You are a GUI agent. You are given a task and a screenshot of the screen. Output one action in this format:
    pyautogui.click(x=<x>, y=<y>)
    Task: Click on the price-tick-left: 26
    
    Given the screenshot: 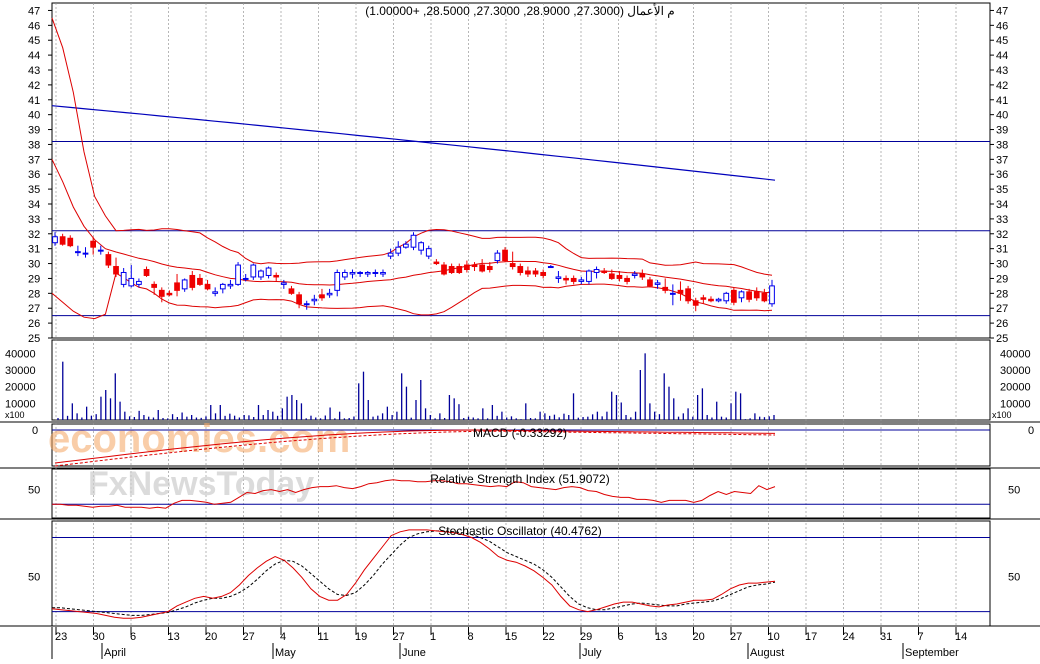 What is the action you would take?
    pyautogui.click(x=34, y=324)
    